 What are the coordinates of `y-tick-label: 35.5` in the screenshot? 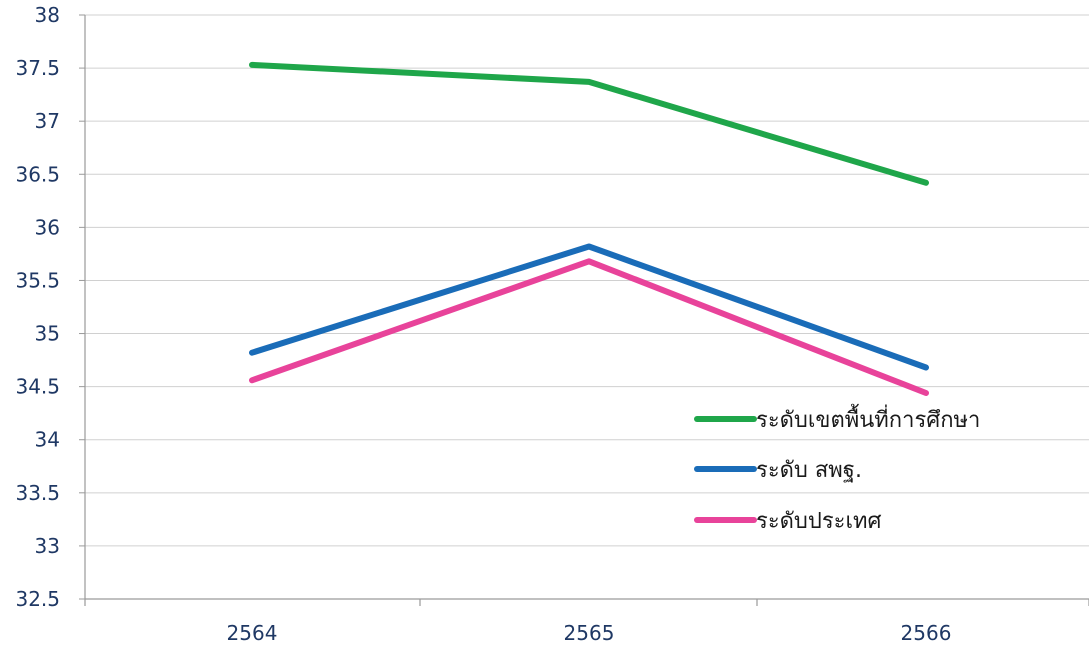 It's located at (37, 280).